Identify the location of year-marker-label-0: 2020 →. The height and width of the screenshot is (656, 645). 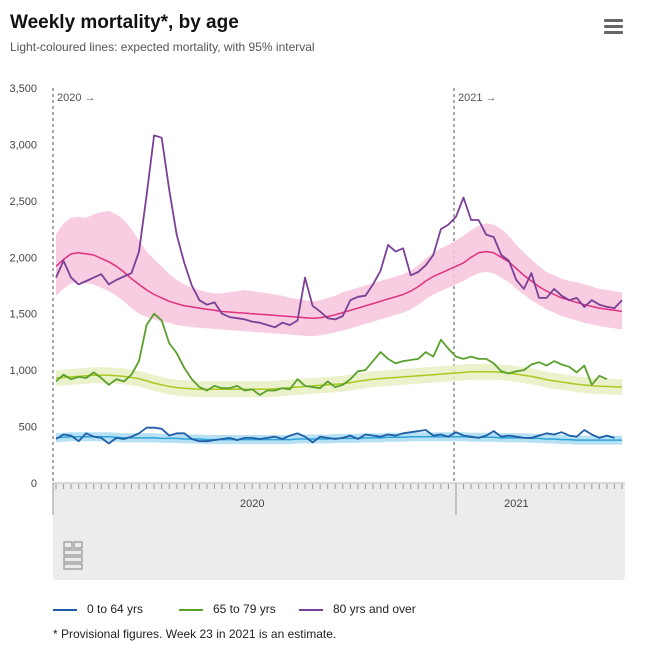
(76, 98).